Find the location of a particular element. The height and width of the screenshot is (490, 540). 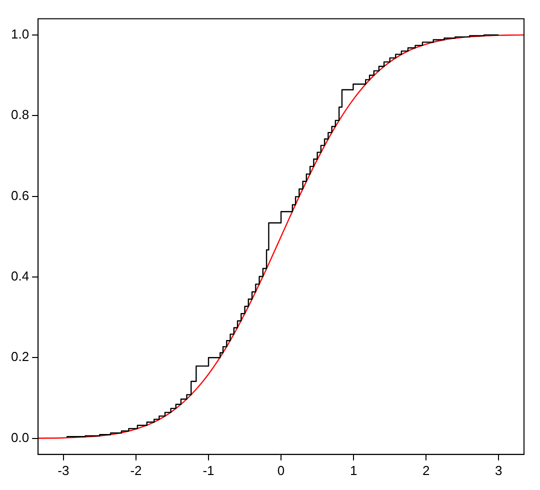

x-tick-label: 1 is located at coordinates (354, 470).